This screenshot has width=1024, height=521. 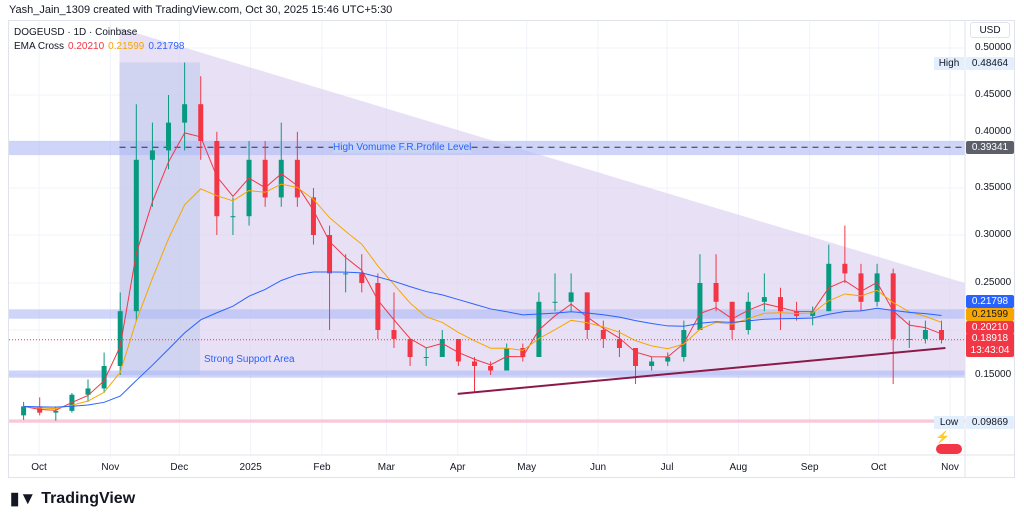 I want to click on indicator-name: EMA Cross, so click(x=39, y=46).